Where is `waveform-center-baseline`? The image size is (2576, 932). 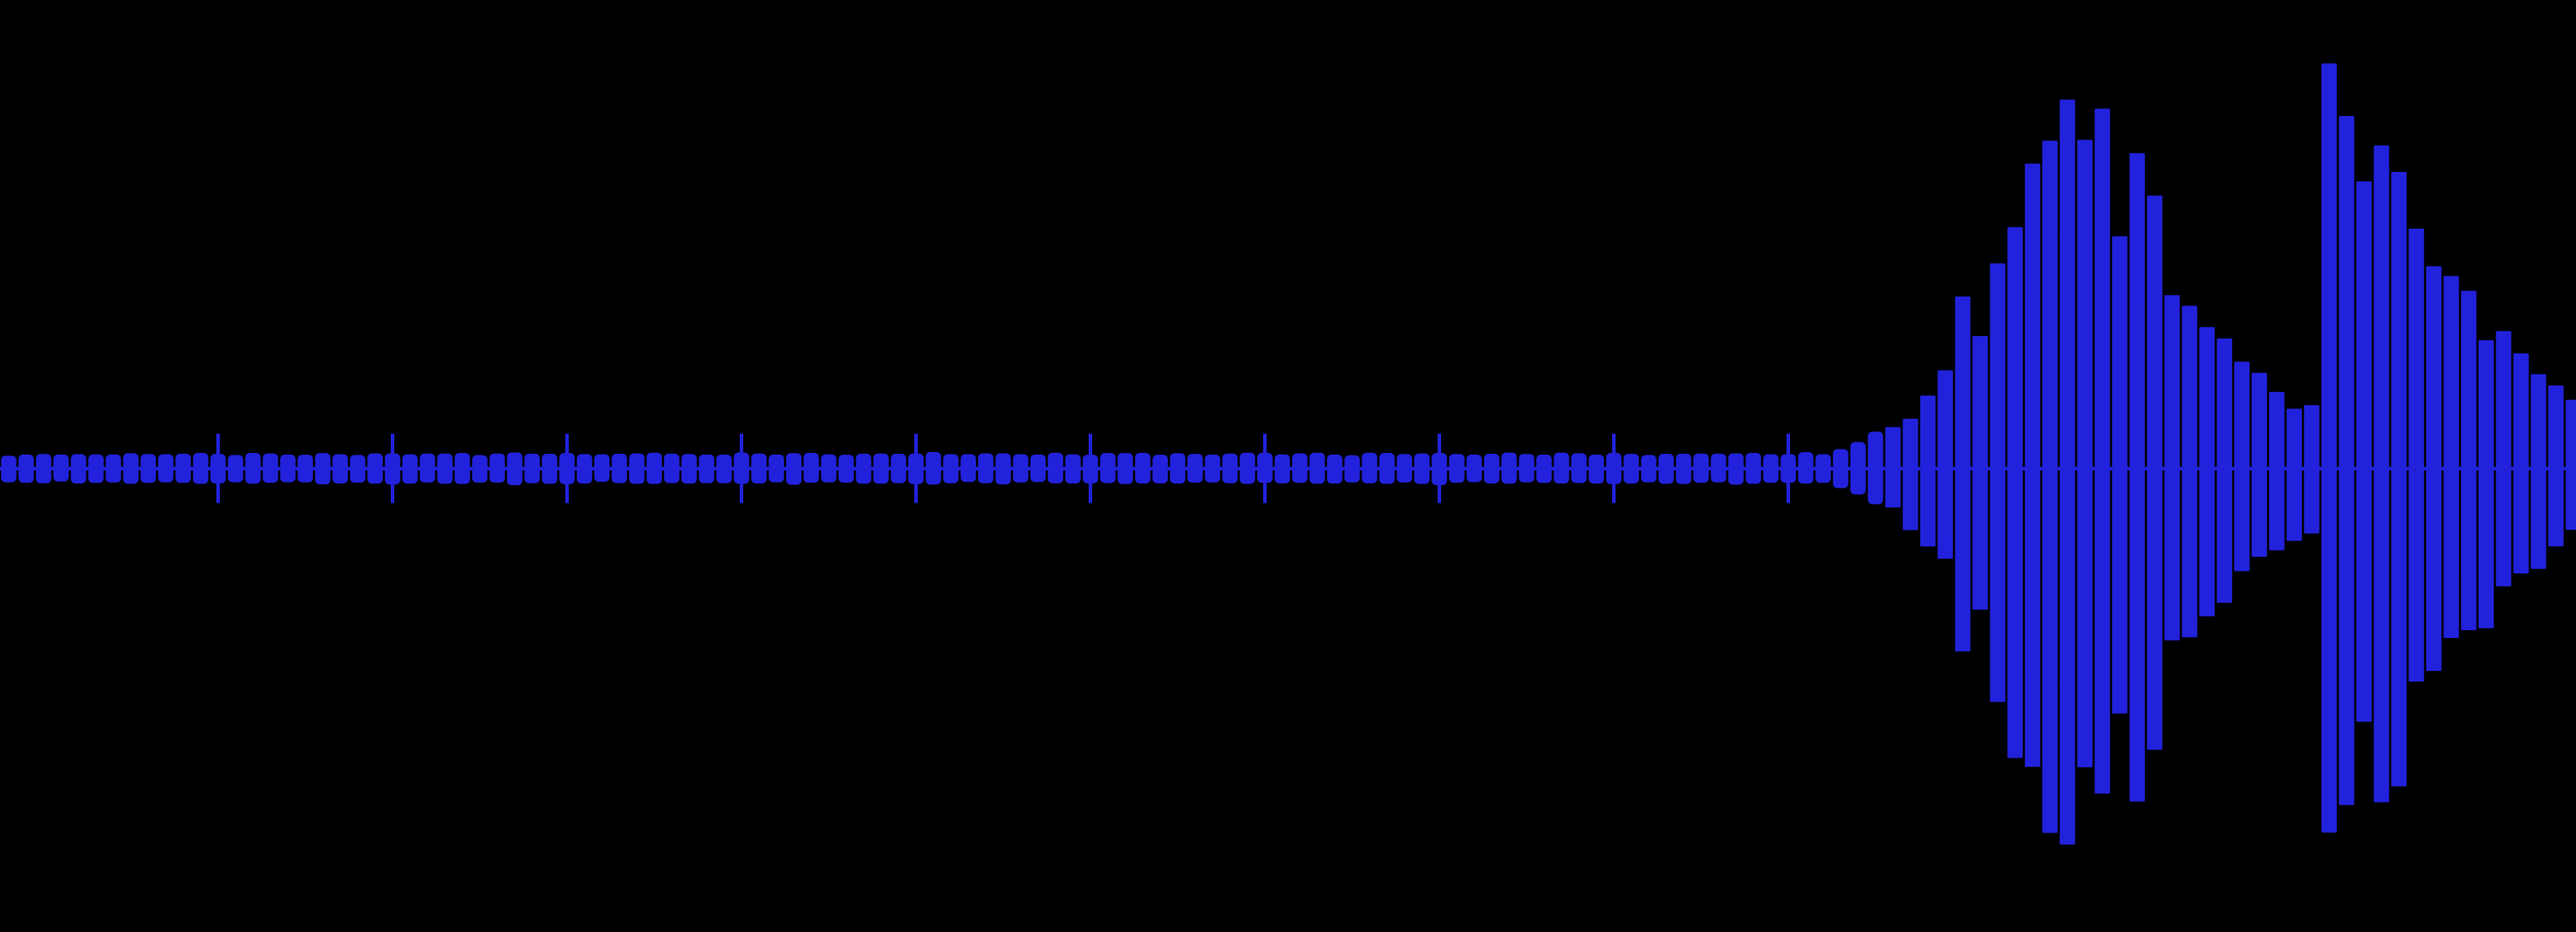
waveform-center-baseline is located at coordinates (1288, 468).